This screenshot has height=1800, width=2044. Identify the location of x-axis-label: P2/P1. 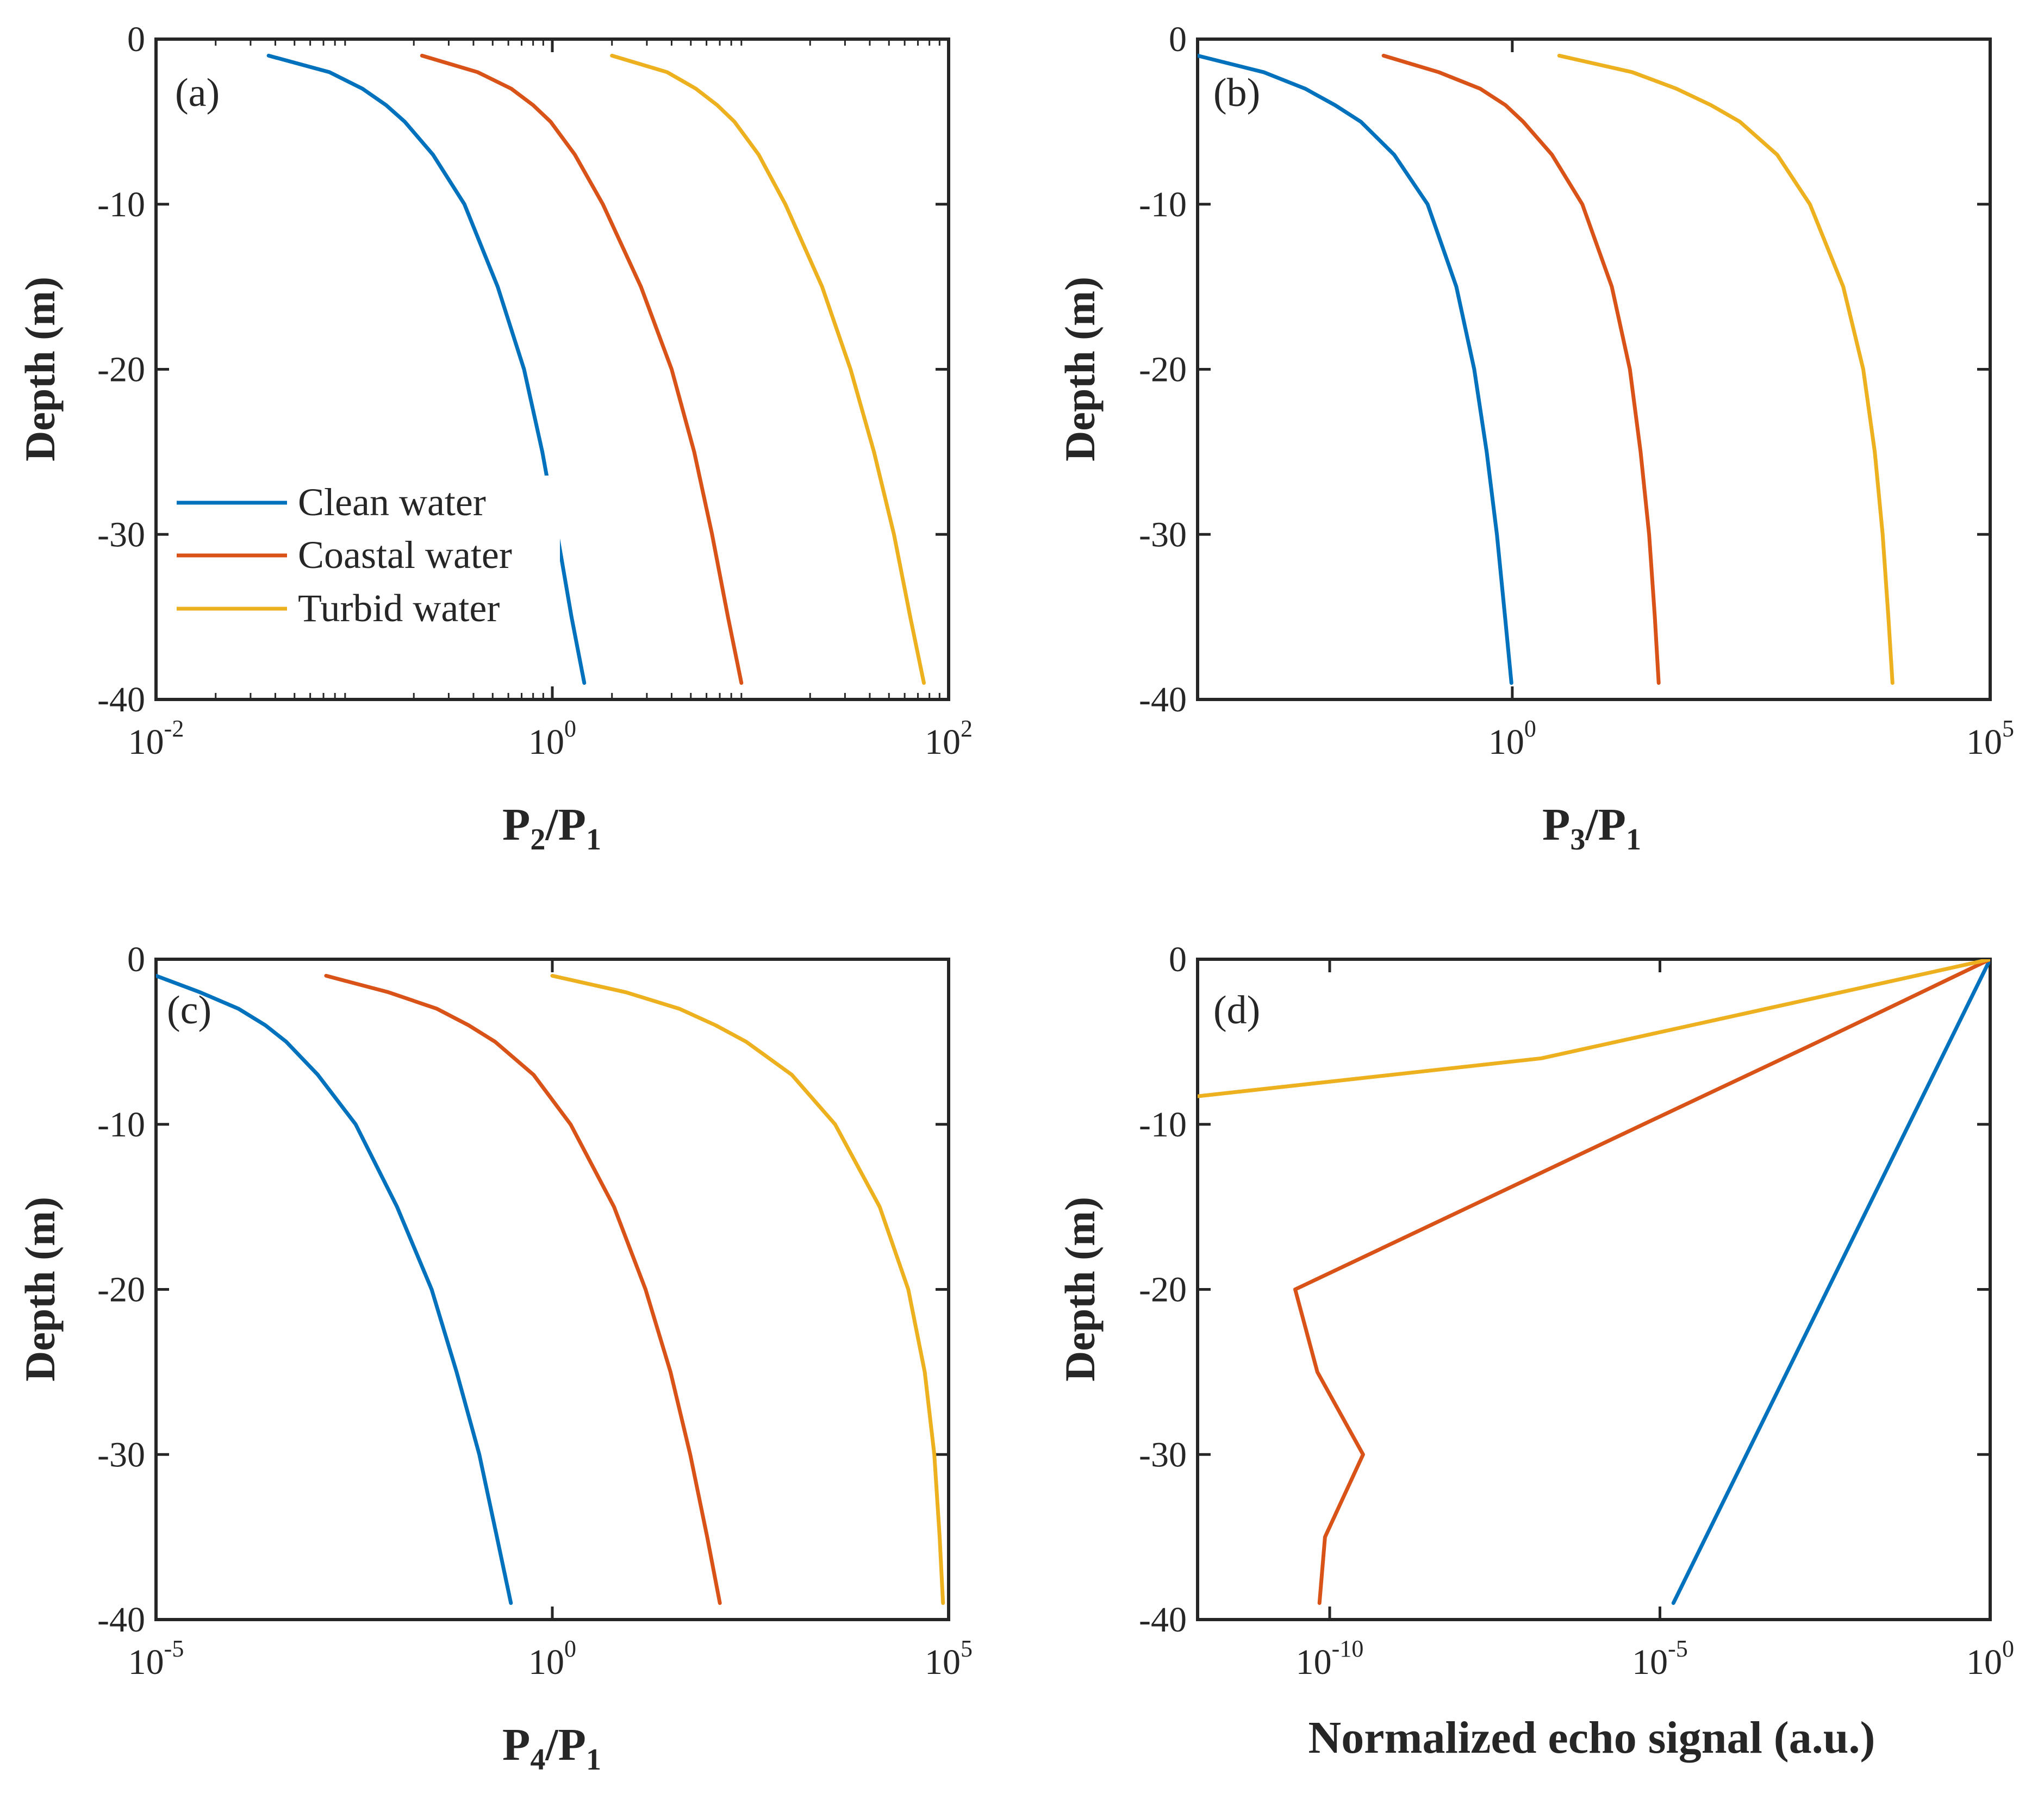
(551, 828).